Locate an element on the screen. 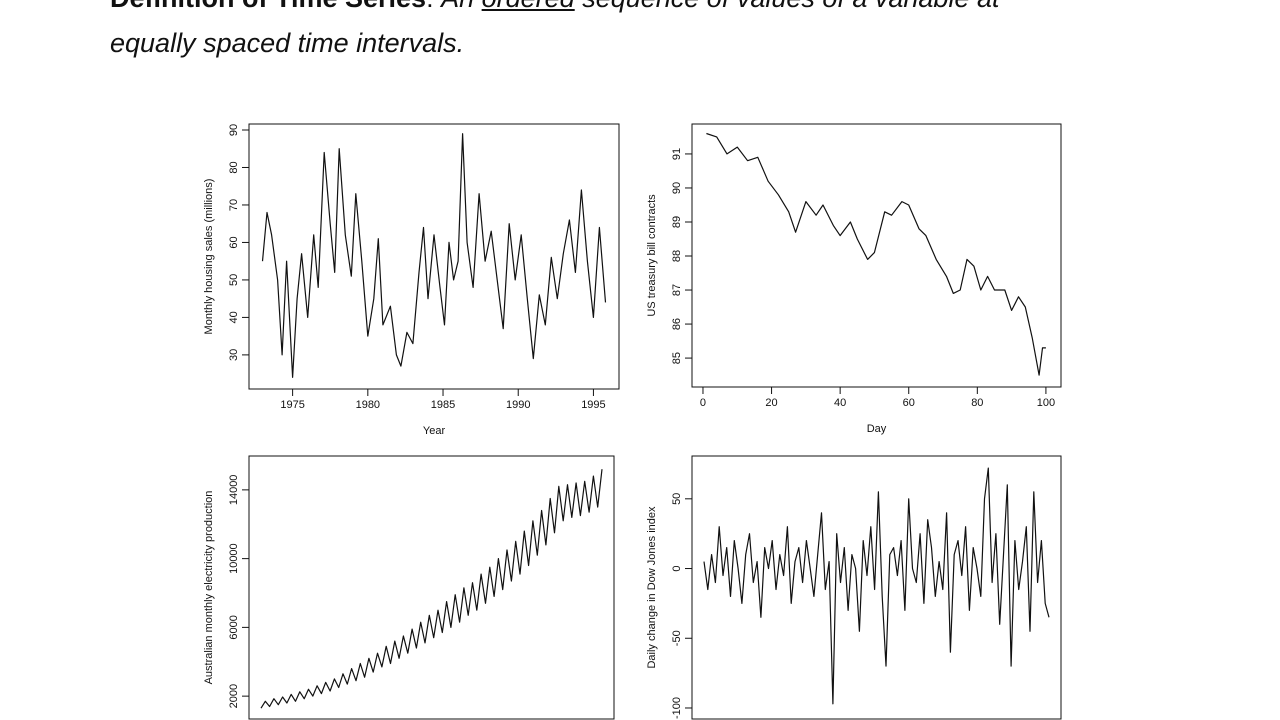  y-tick-label: 40 is located at coordinates (234, 317).